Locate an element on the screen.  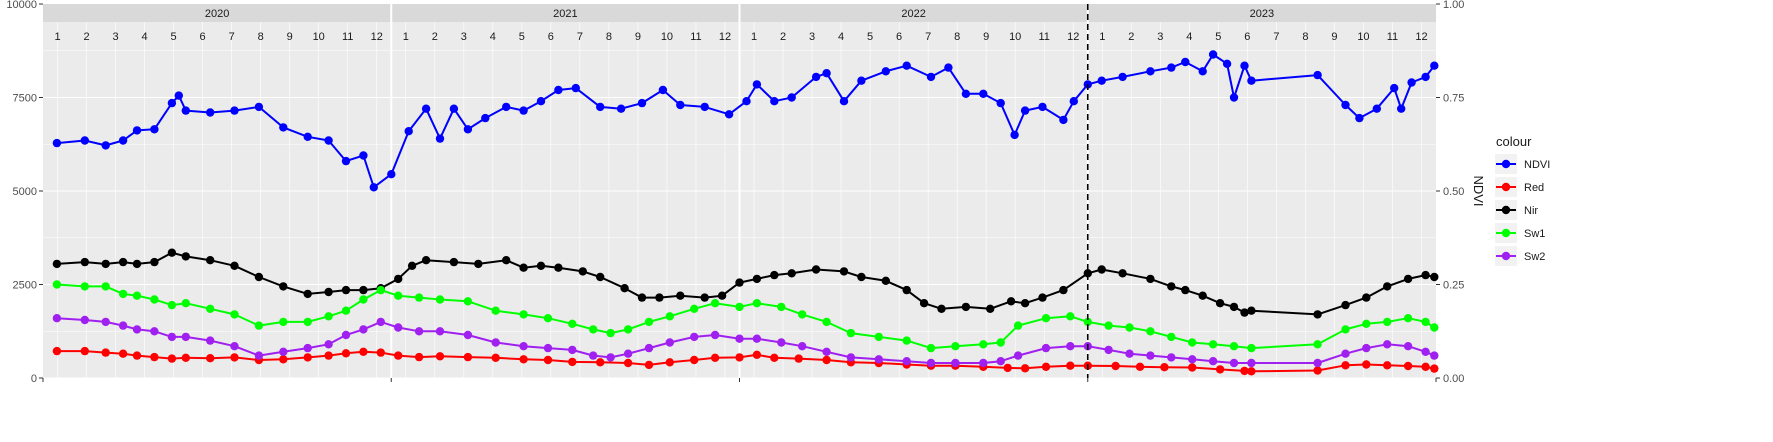
month-label: 1 is located at coordinates (754, 37).